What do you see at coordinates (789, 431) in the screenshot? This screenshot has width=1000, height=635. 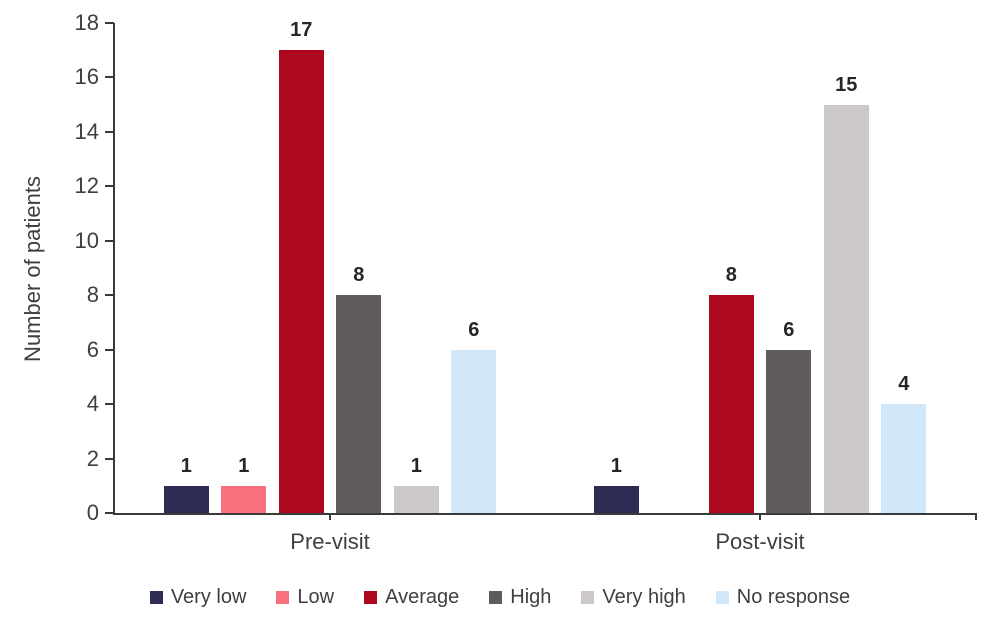 I see `bar-post-visit-high` at bounding box center [789, 431].